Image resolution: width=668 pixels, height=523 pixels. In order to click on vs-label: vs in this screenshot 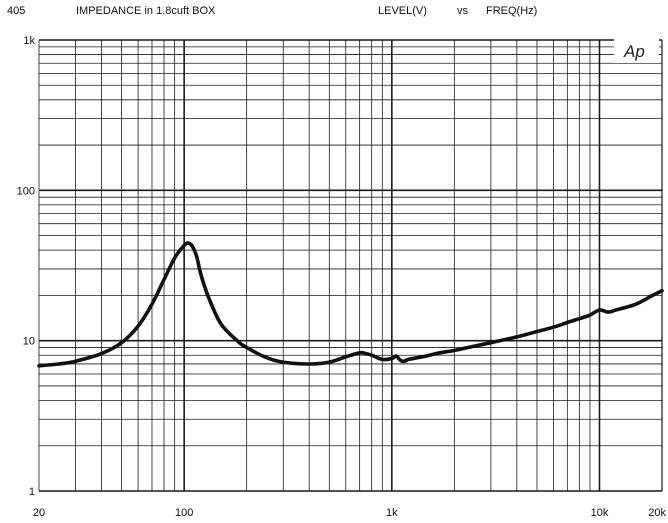, I will do `click(462, 11)`.